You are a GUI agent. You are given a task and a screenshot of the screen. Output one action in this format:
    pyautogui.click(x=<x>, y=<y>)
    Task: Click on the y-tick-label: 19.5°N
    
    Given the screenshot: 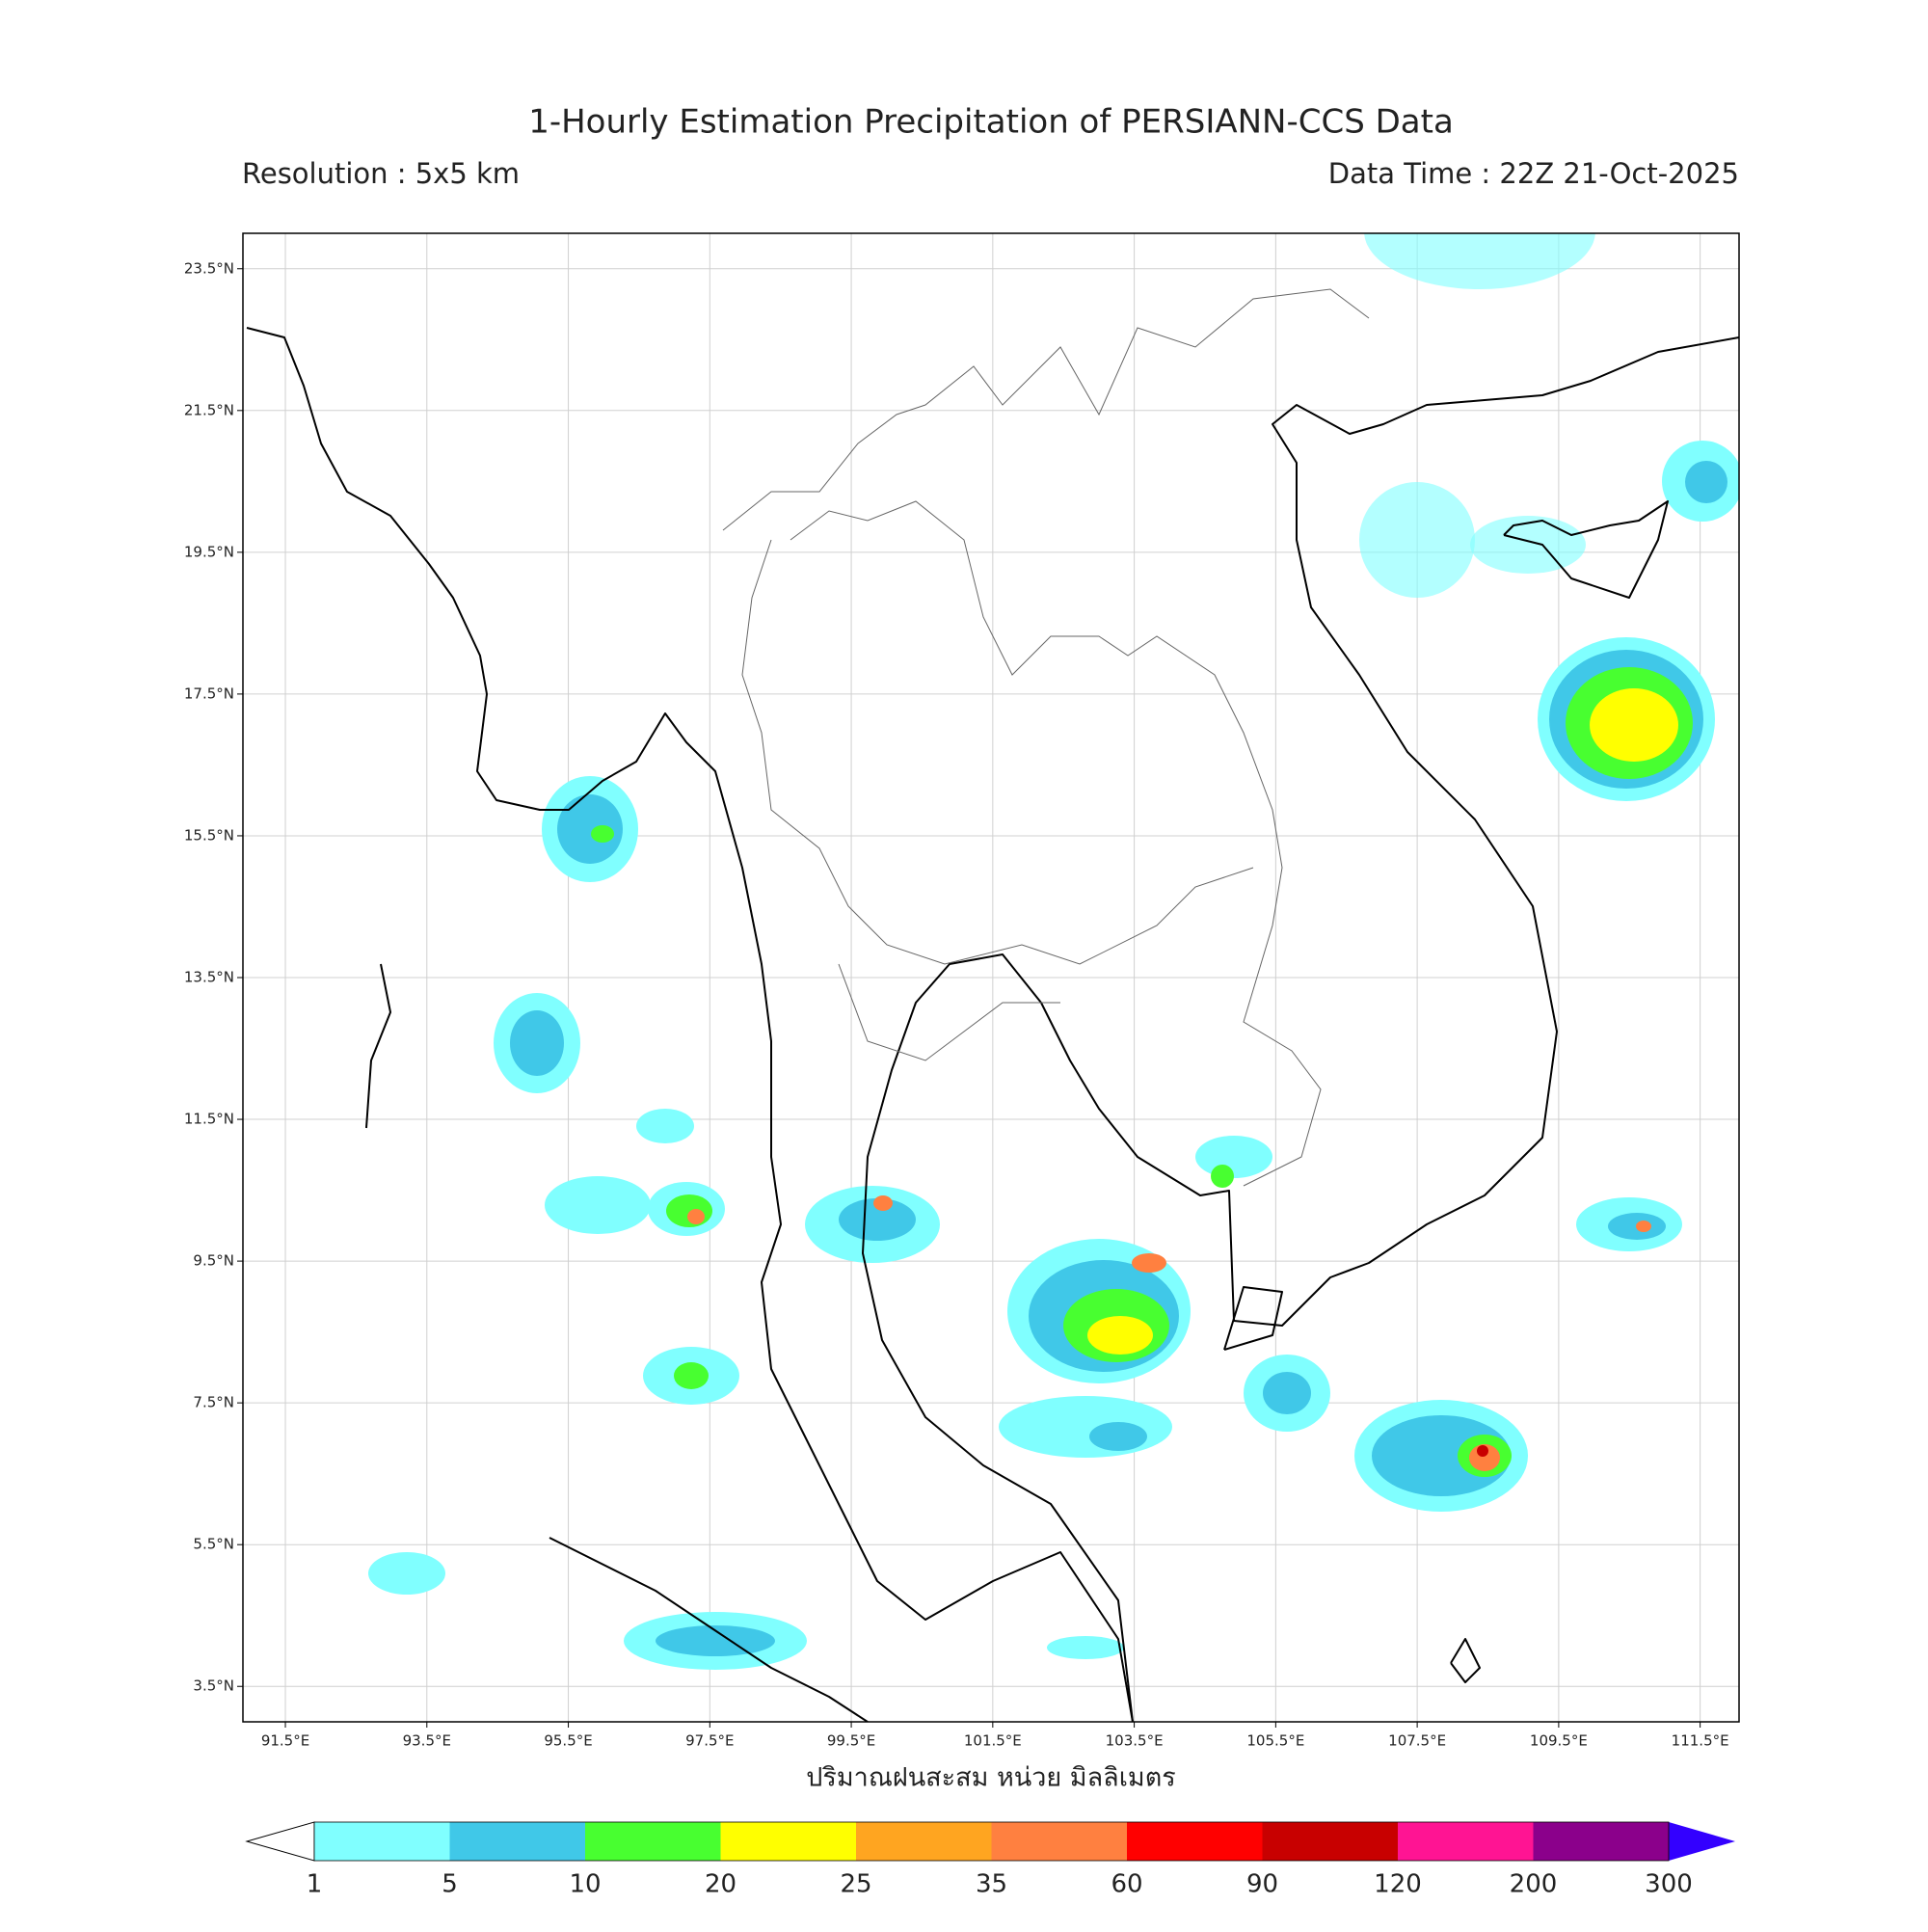 What is the action you would take?
    pyautogui.click(x=209, y=551)
    